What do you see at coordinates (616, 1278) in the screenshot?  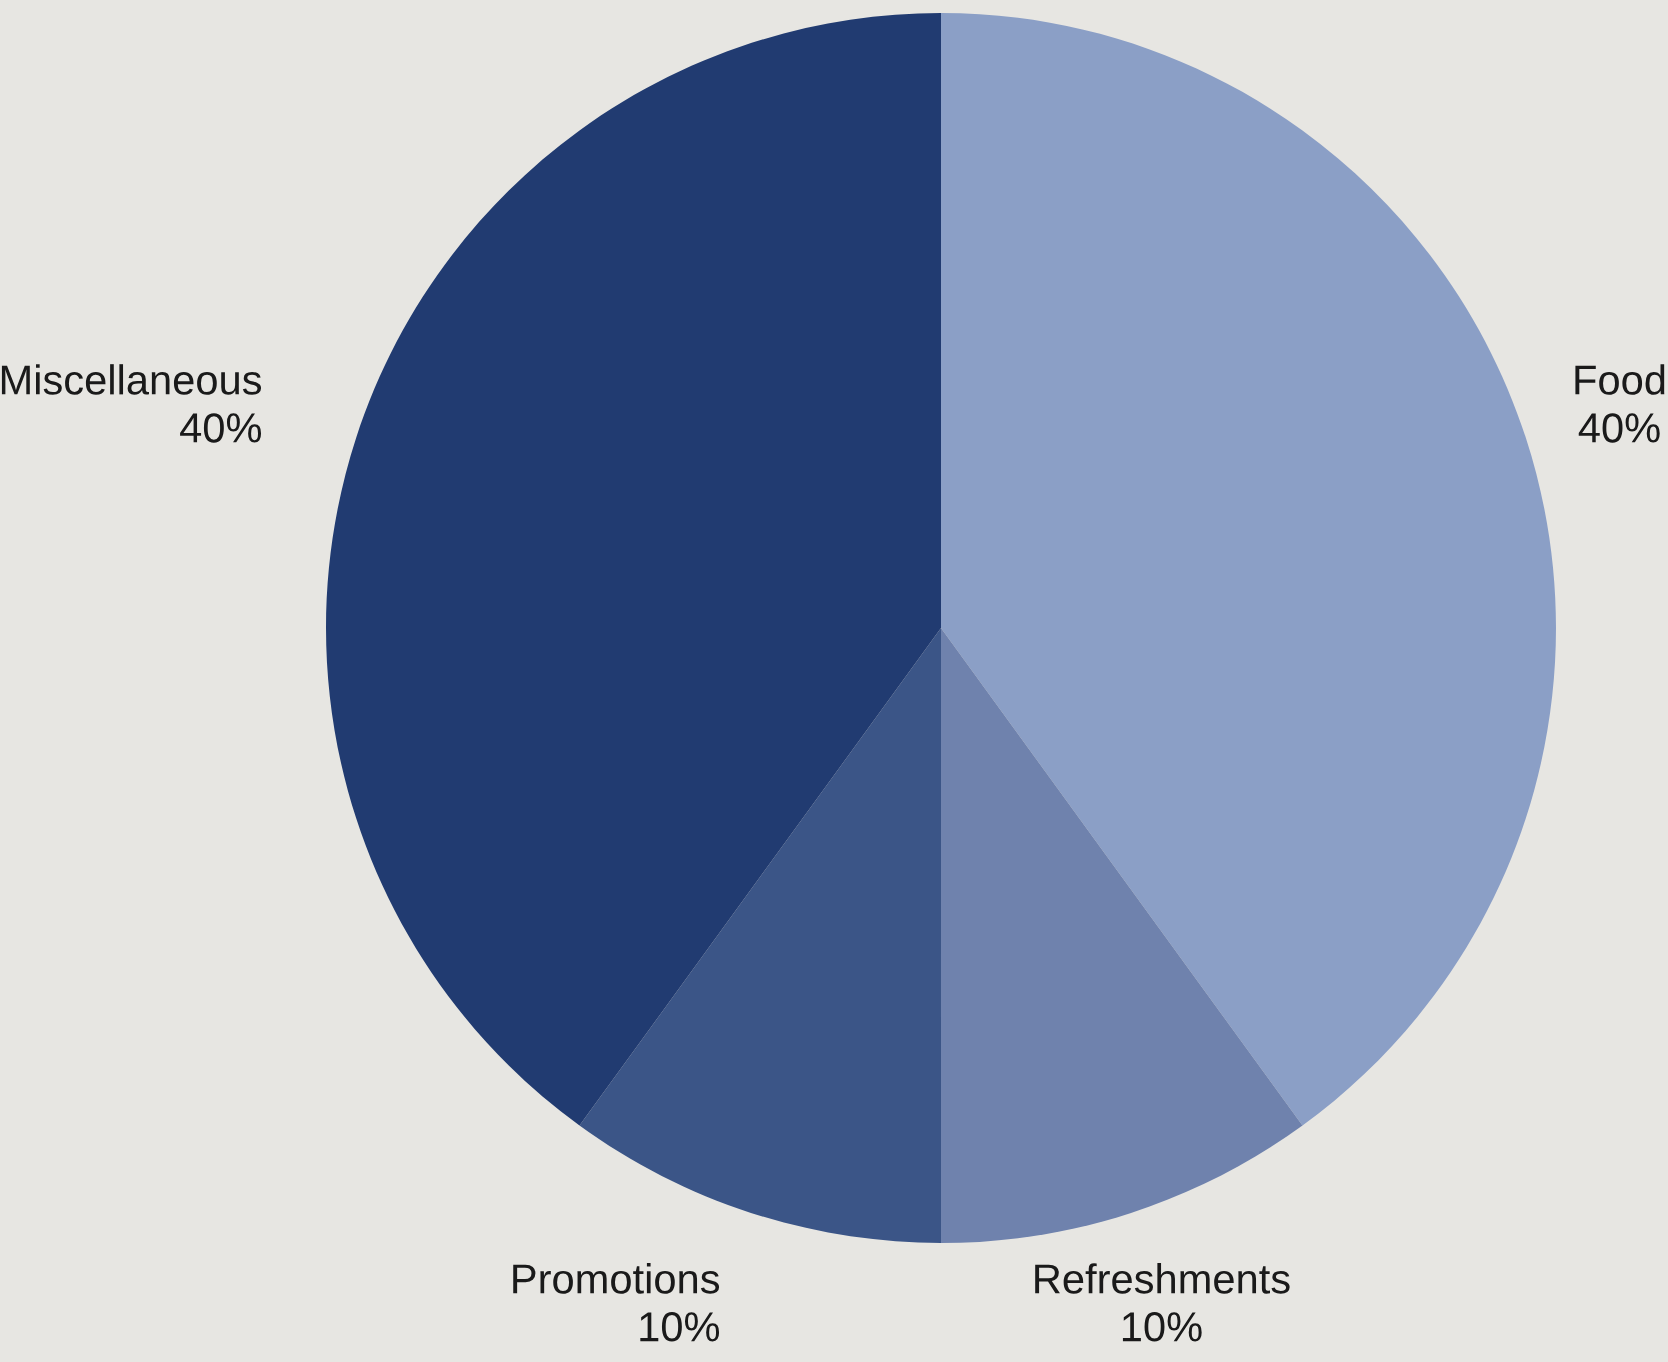 I see `slice-label: Promotions` at bounding box center [616, 1278].